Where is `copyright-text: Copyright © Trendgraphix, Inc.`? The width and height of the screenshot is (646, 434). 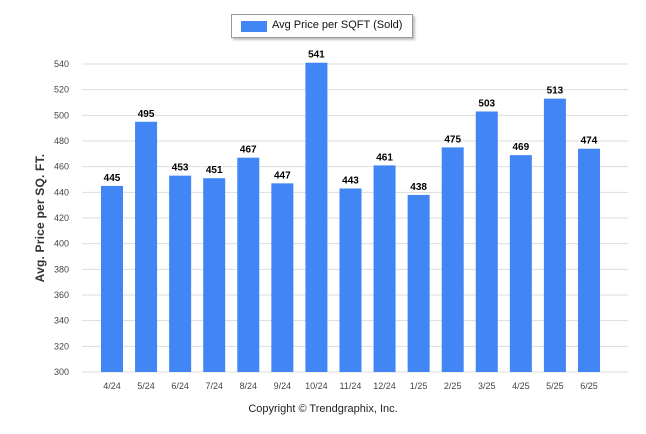
copyright-text: Copyright © Trendgraphix, Inc. is located at coordinates (323, 409).